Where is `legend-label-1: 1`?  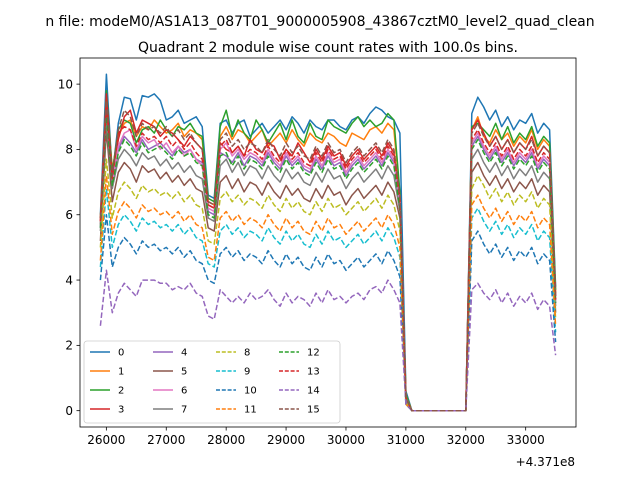
legend-label-1: 1 is located at coordinates (121, 372).